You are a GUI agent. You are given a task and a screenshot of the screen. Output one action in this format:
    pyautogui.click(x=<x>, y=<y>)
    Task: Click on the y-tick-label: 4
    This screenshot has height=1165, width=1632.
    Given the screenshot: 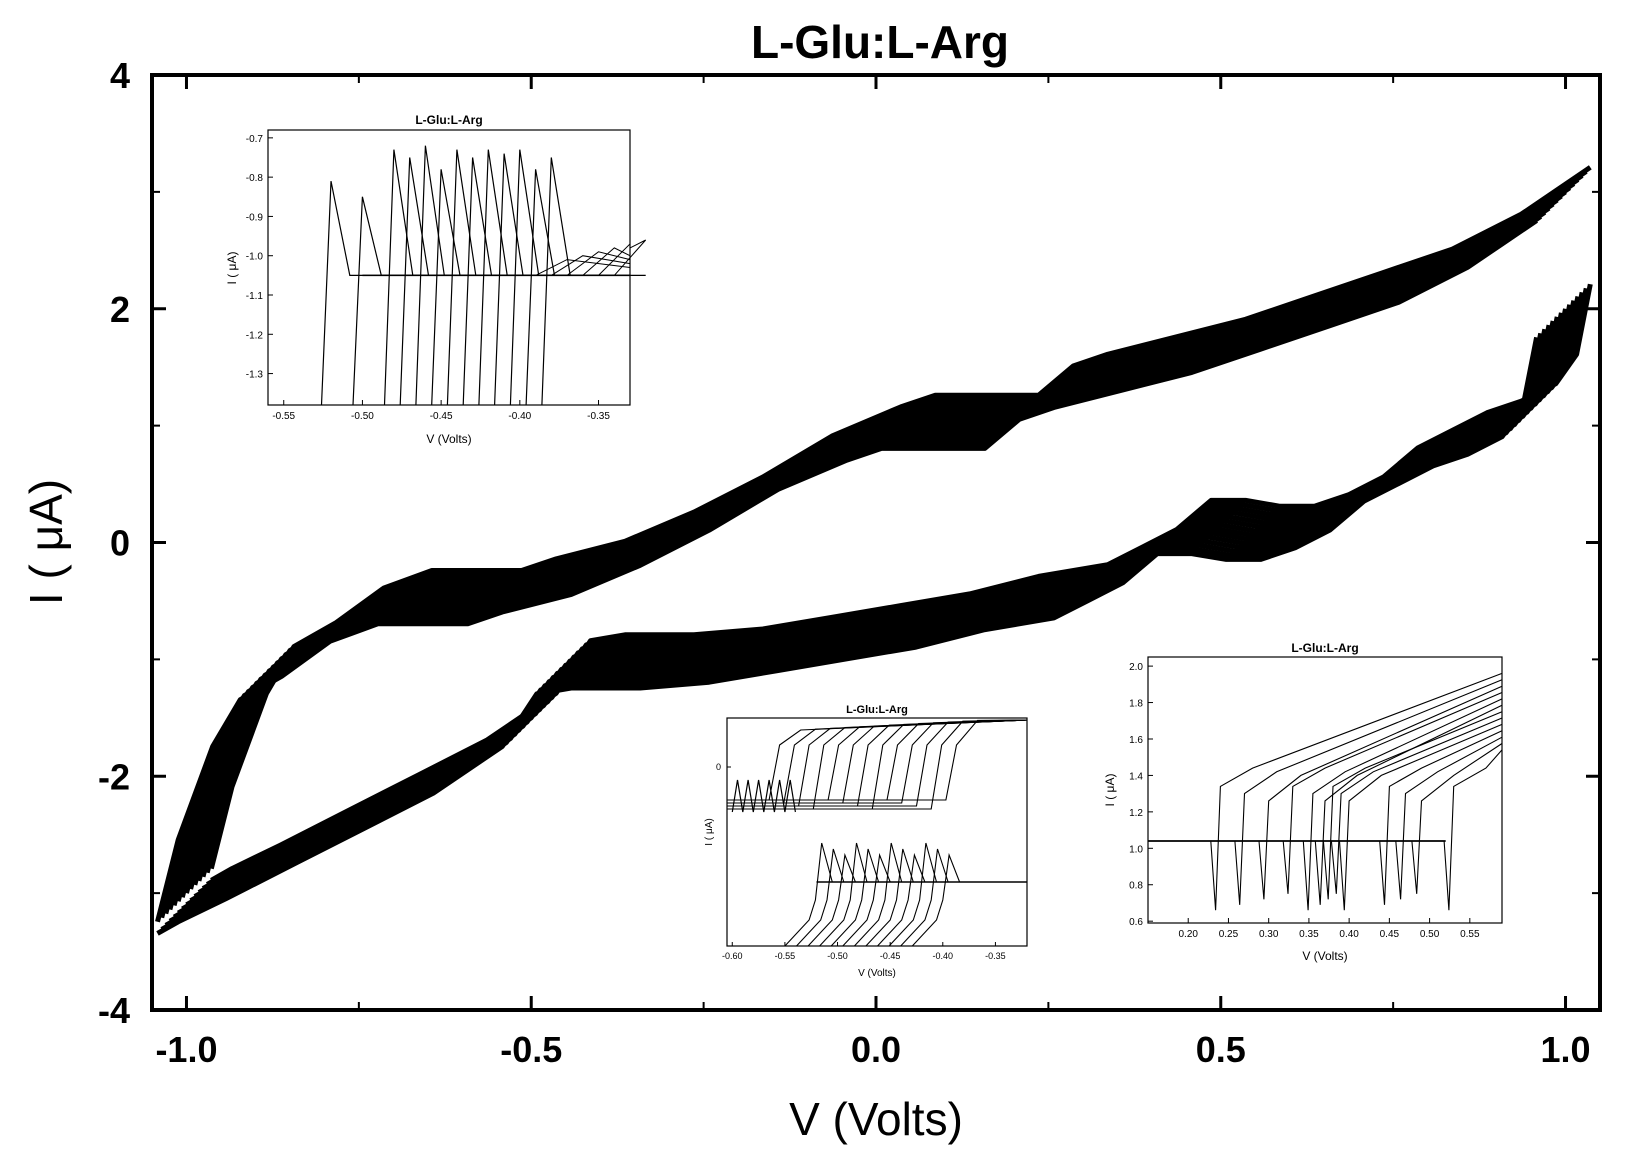 What is the action you would take?
    pyautogui.click(x=120, y=75)
    